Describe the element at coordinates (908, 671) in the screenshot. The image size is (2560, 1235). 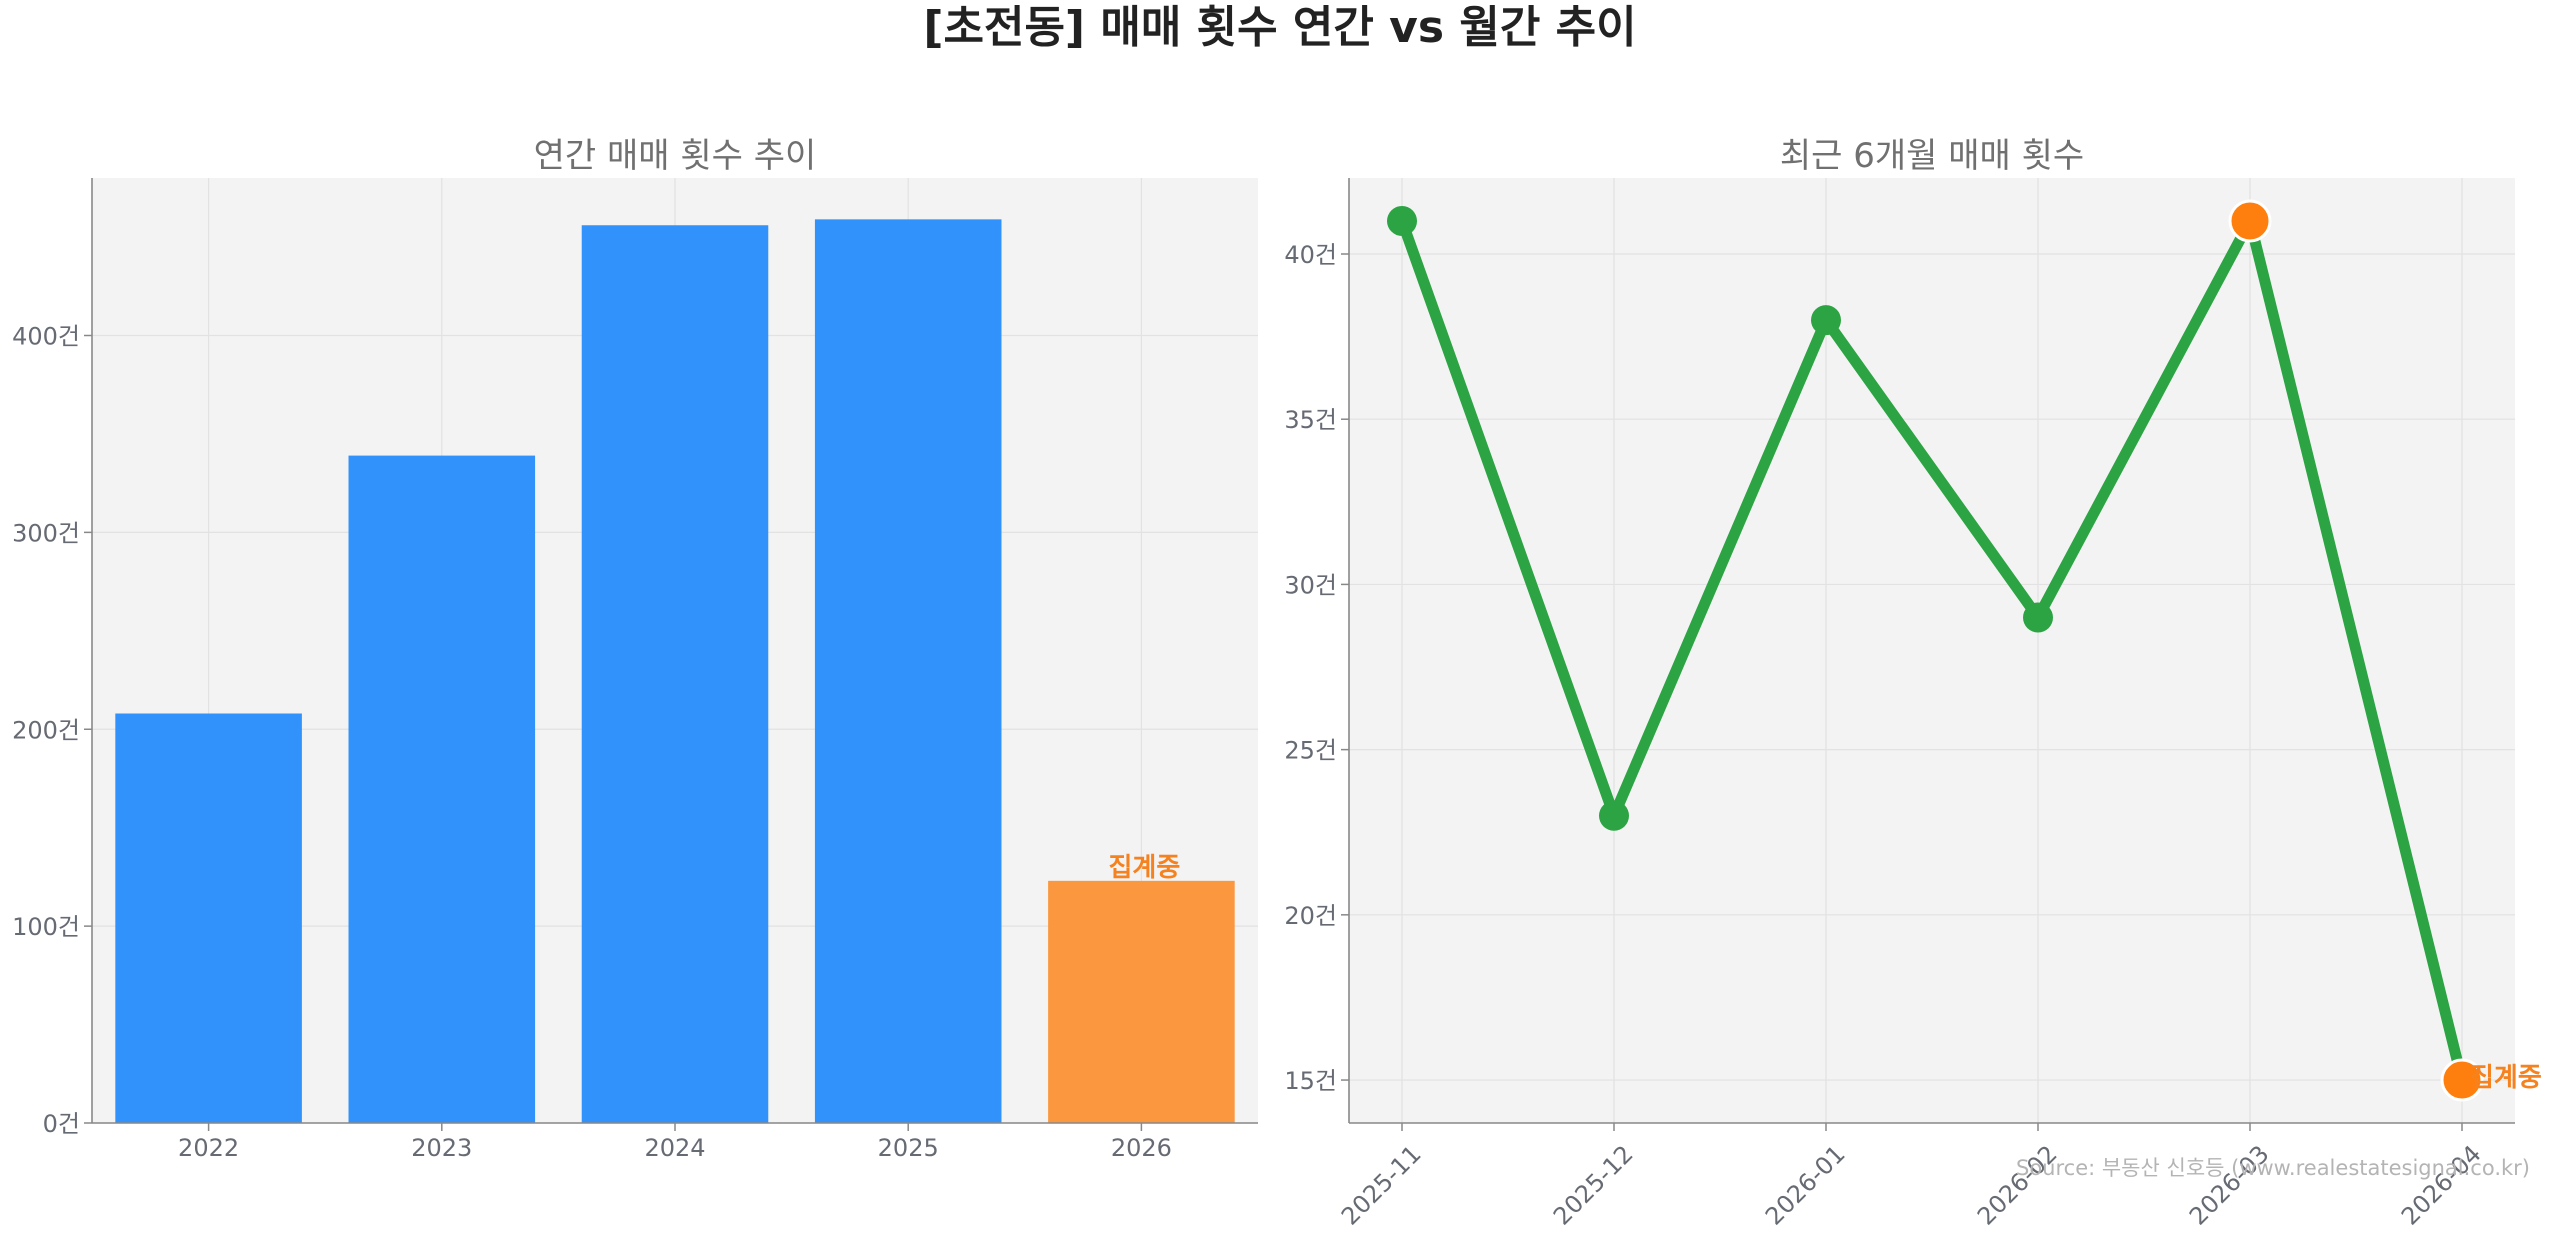
I see `bar-2025` at that location.